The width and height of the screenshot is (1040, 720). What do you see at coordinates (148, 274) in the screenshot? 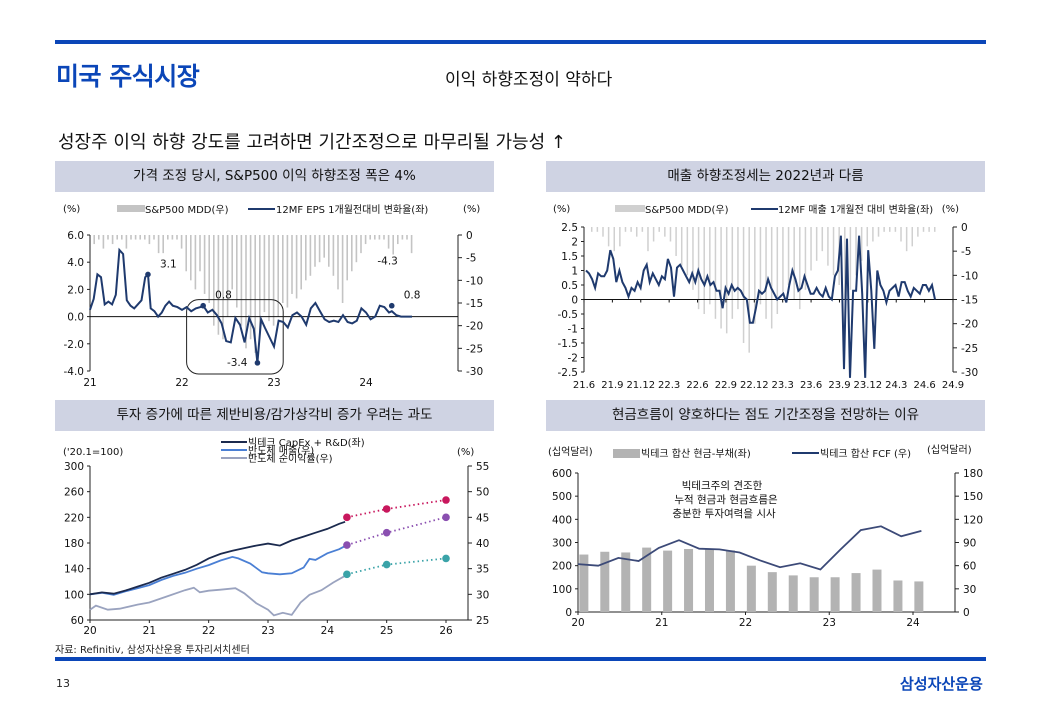
I see `annotation-marker` at bounding box center [148, 274].